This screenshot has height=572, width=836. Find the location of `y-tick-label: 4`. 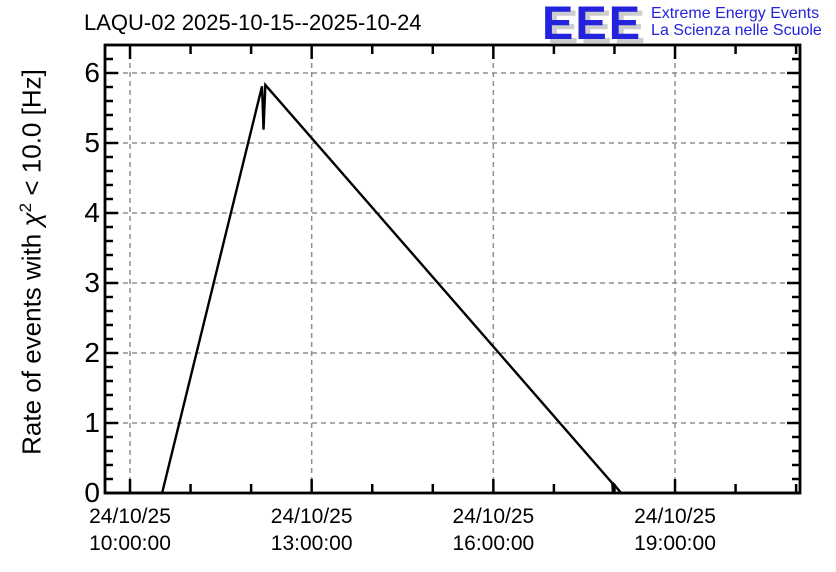

y-tick-label: 4 is located at coordinates (92, 212).